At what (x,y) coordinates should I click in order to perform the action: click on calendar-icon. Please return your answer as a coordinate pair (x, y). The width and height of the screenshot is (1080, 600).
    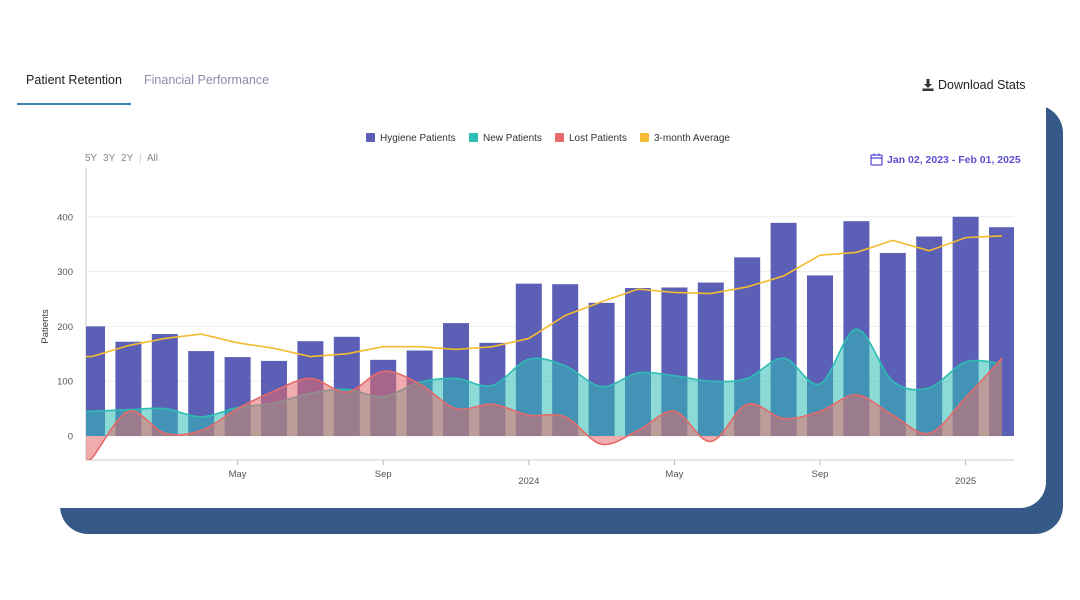
    Looking at the image, I should click on (876, 159).